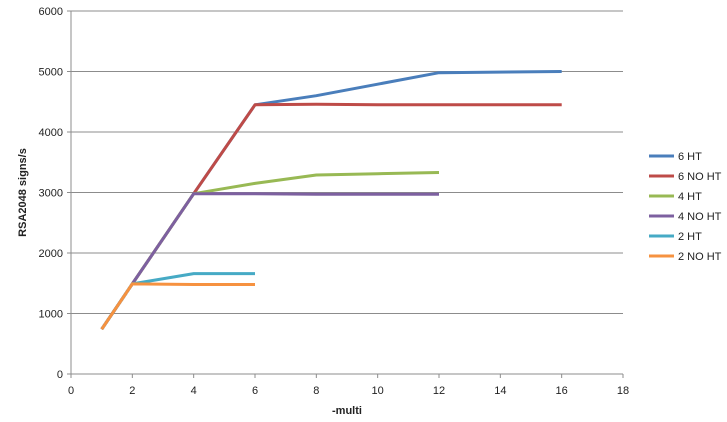 The height and width of the screenshot is (422, 727). What do you see at coordinates (51, 73) in the screenshot?
I see `y-tick-label: 5000` at bounding box center [51, 73].